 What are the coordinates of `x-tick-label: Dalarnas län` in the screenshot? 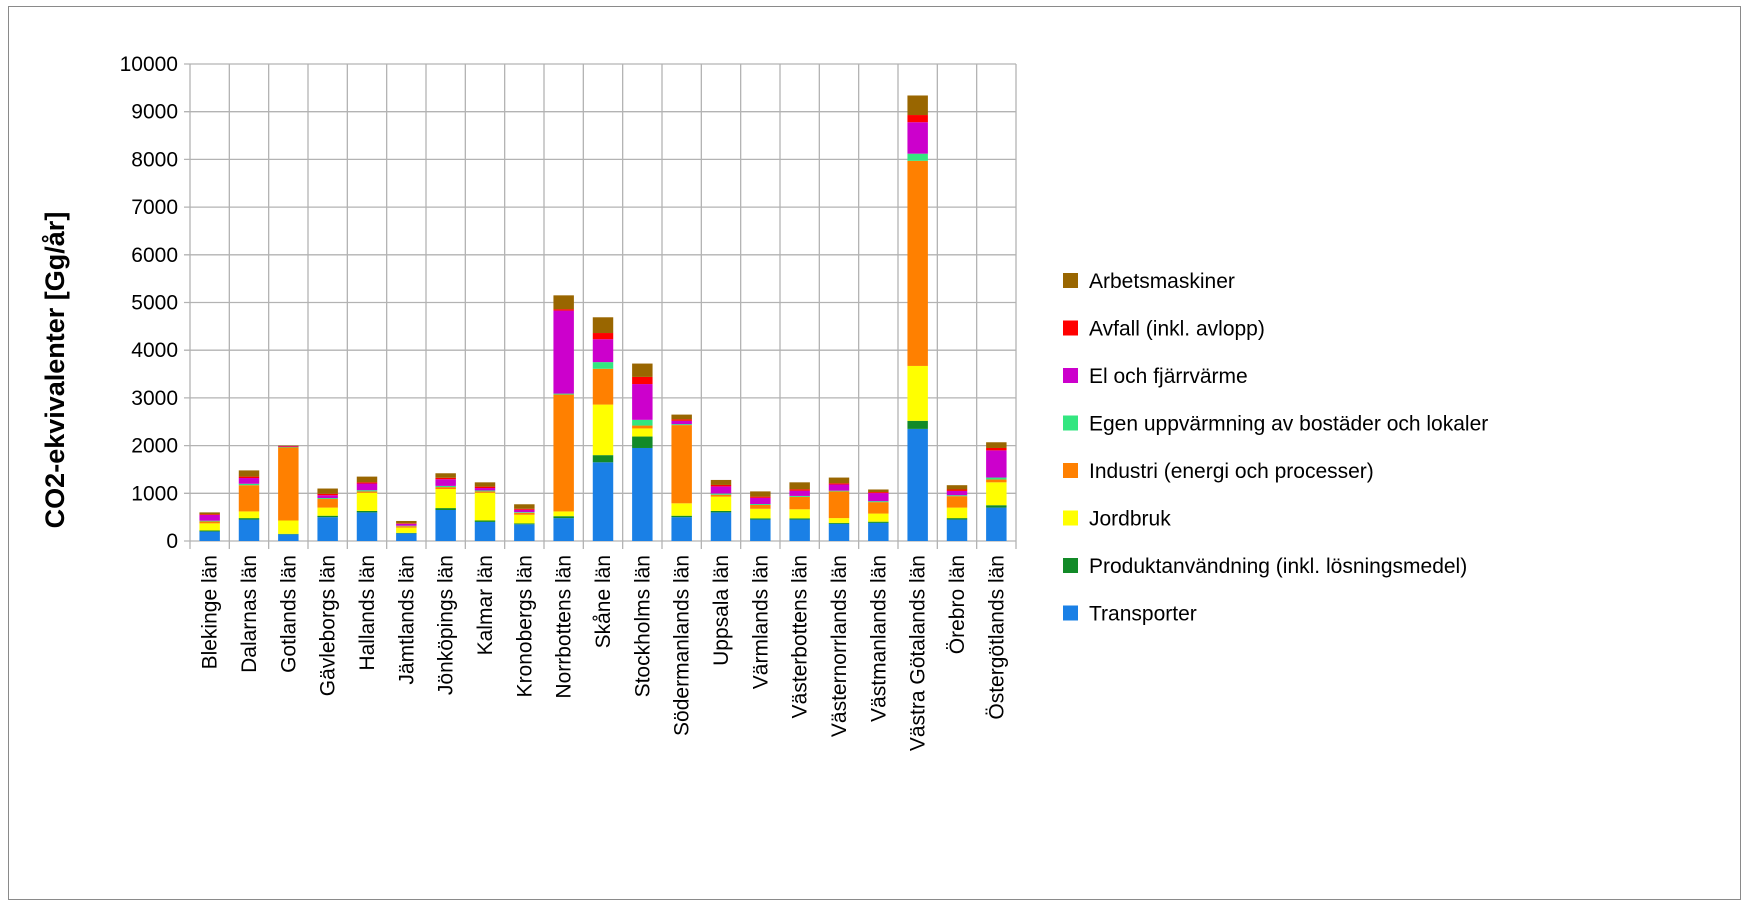 It's located at (249, 614).